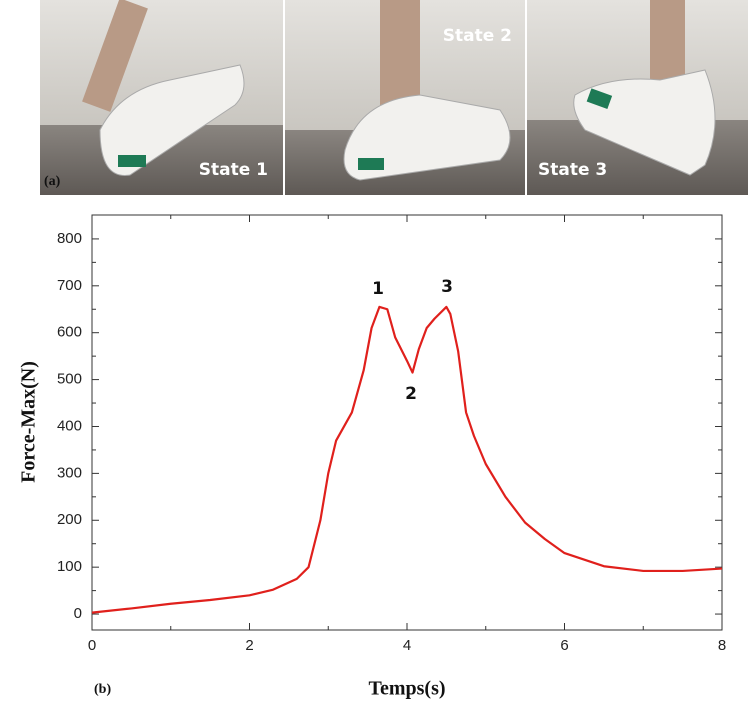  Describe the element at coordinates (92, 645) in the screenshot. I see `x-tick-label: 0` at that location.